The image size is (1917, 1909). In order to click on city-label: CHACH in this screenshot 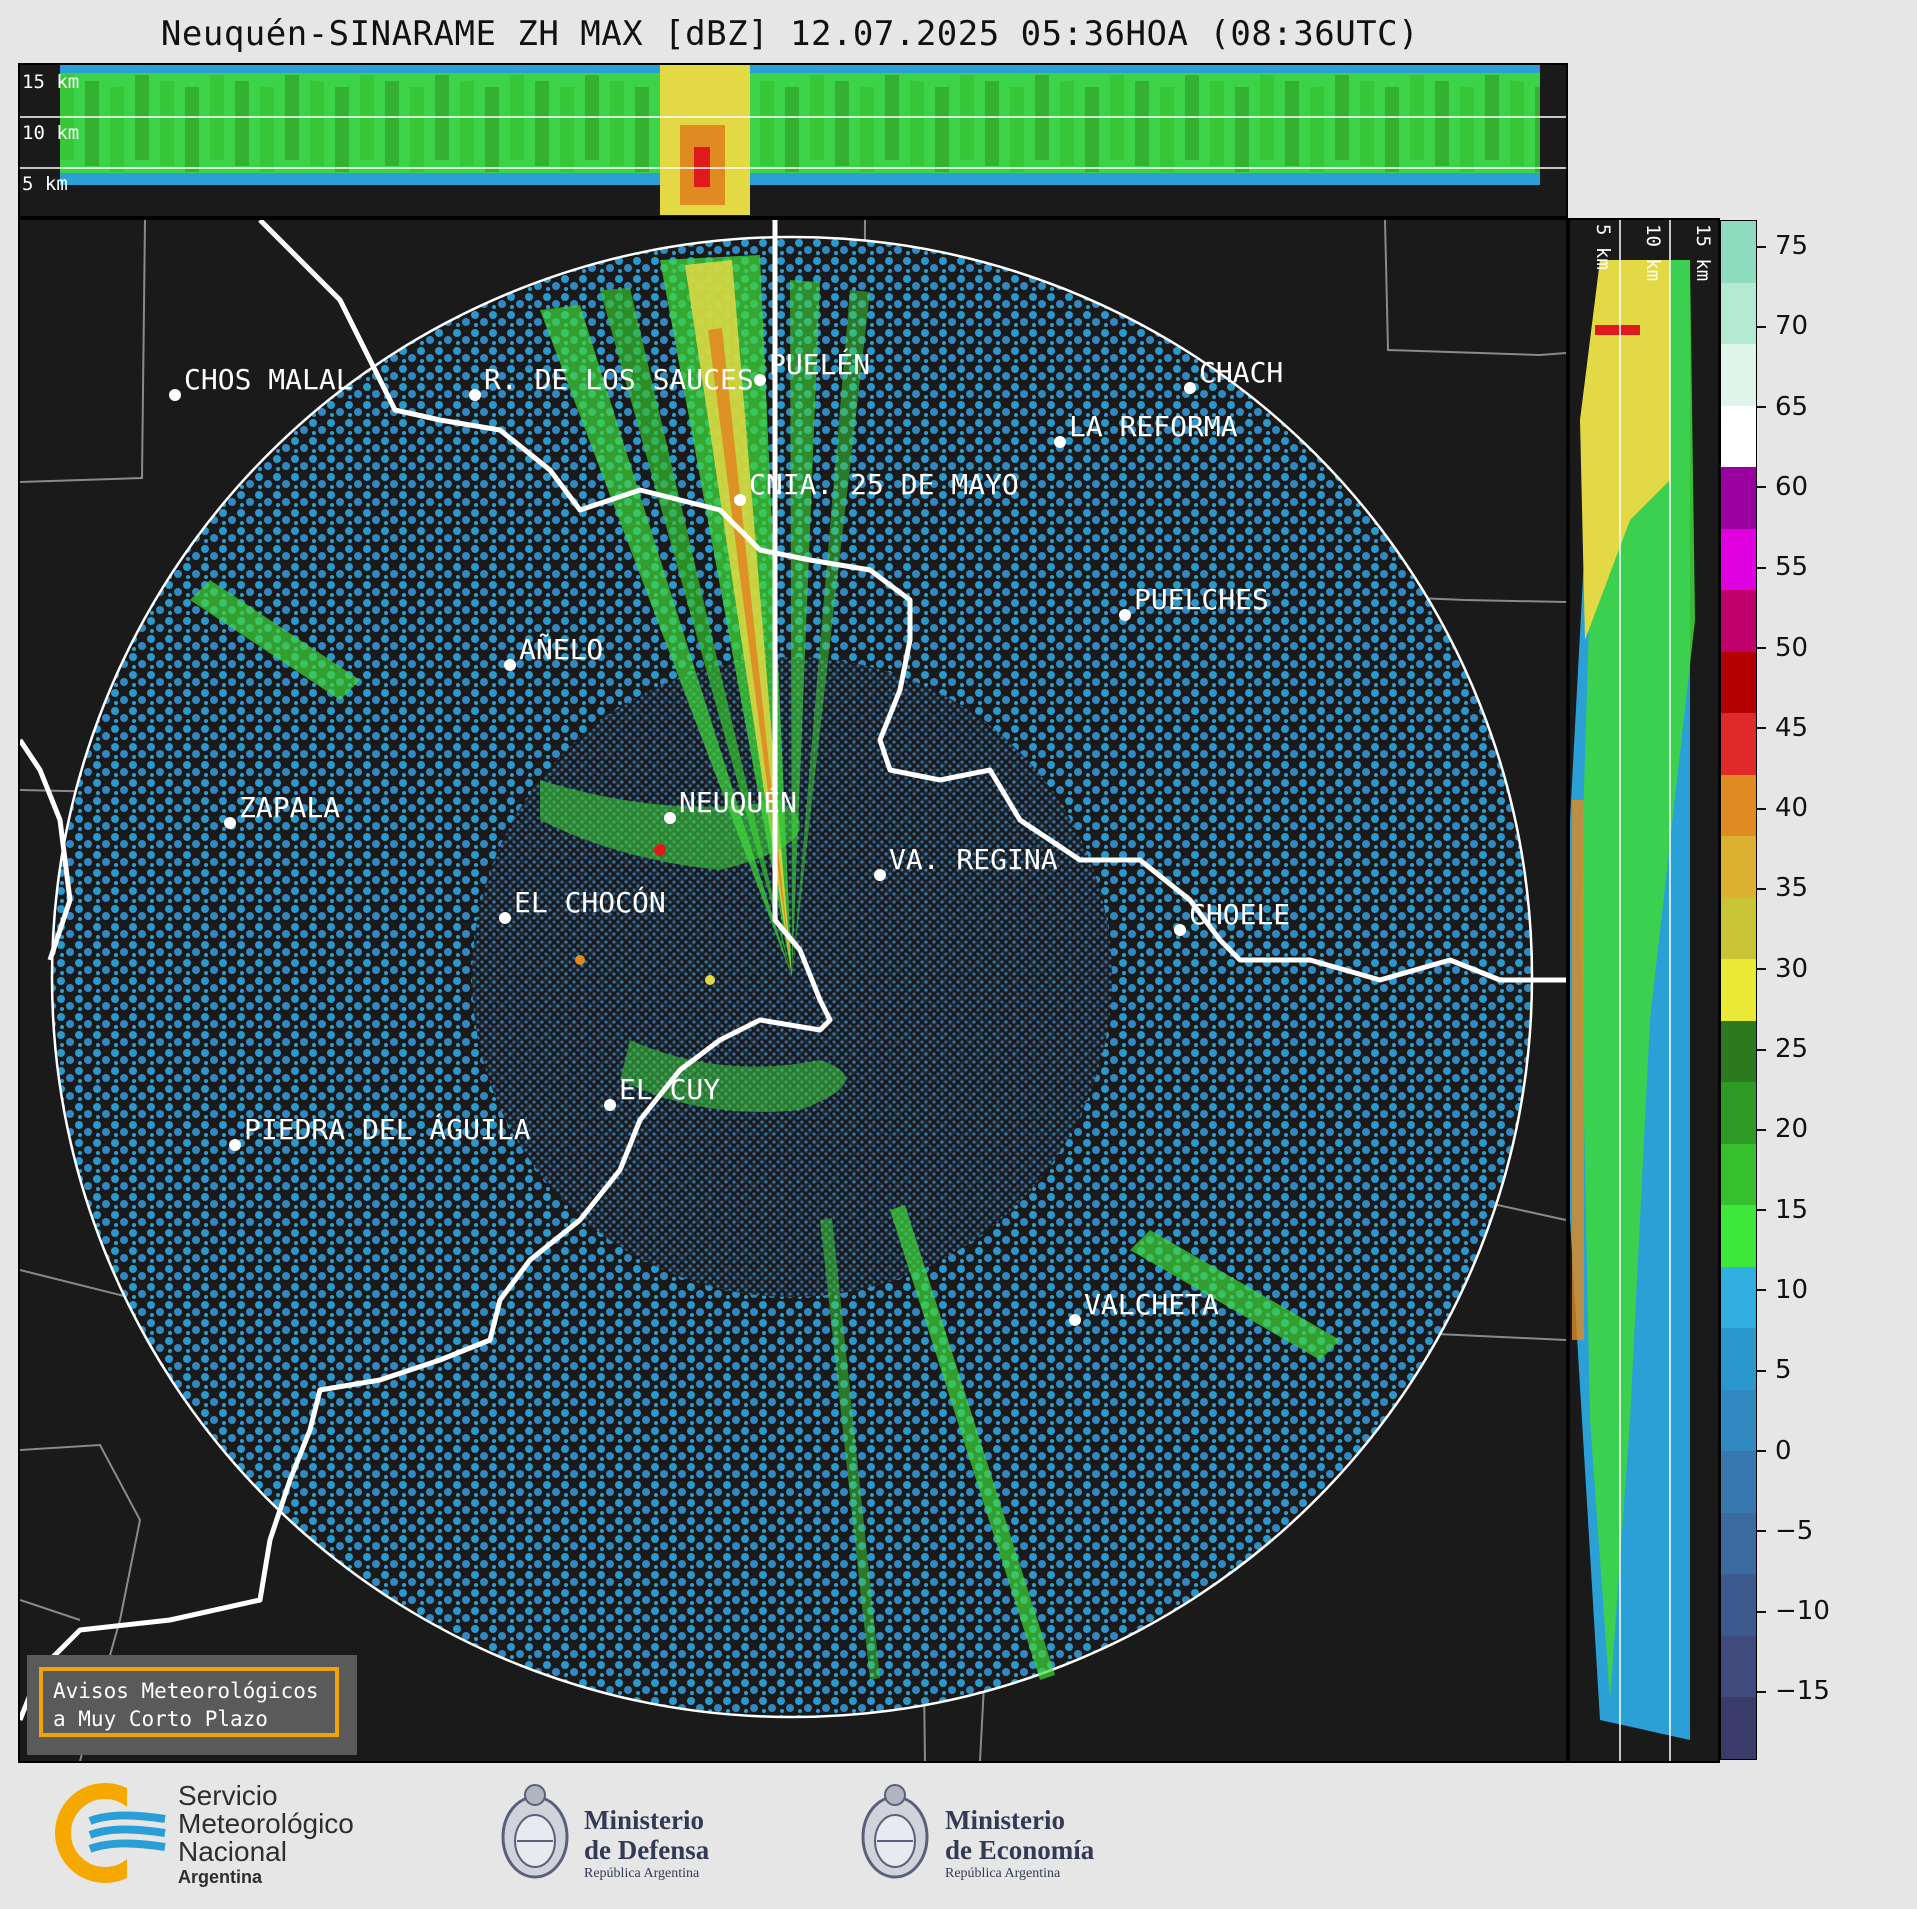, I will do `click(1241, 372)`.